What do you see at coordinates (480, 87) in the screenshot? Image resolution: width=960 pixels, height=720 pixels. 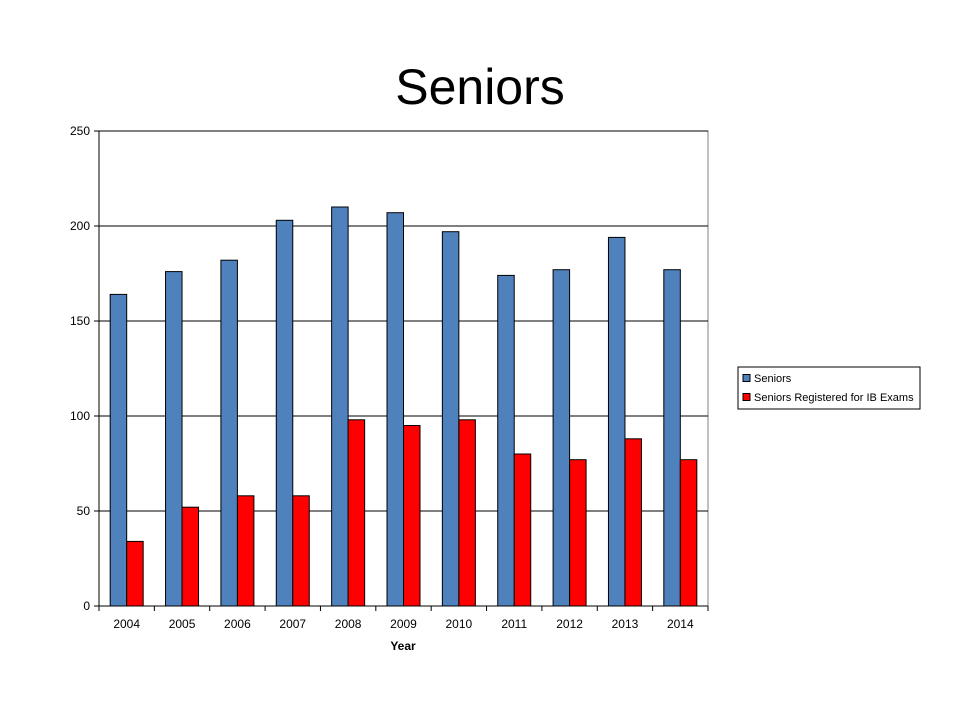 I see `slide-title: Seniors` at bounding box center [480, 87].